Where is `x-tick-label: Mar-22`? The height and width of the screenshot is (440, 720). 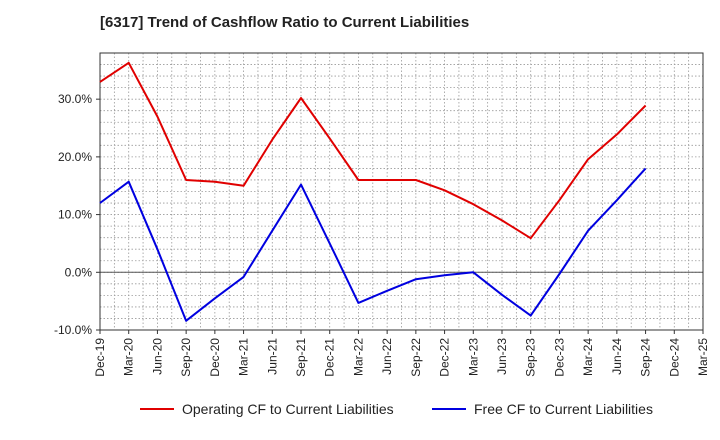 x-tick-label: Mar-22 is located at coordinates (358, 357).